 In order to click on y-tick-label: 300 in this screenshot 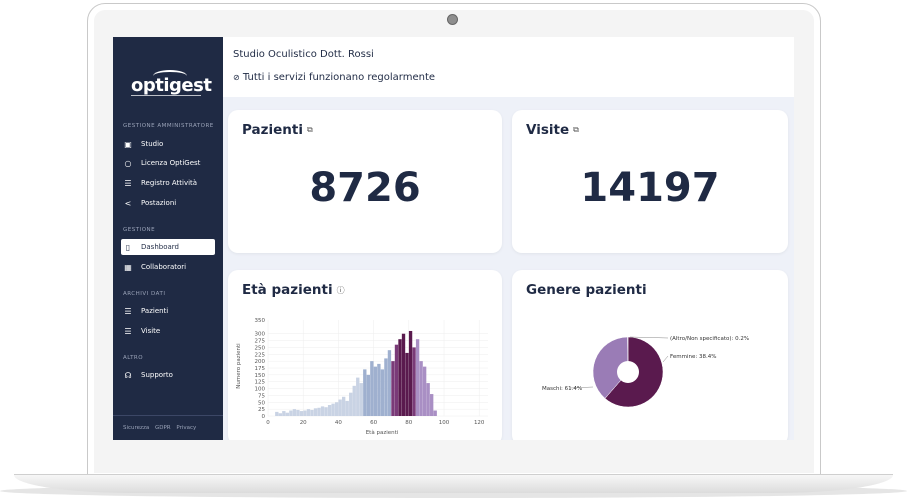, I will do `click(260, 335)`.